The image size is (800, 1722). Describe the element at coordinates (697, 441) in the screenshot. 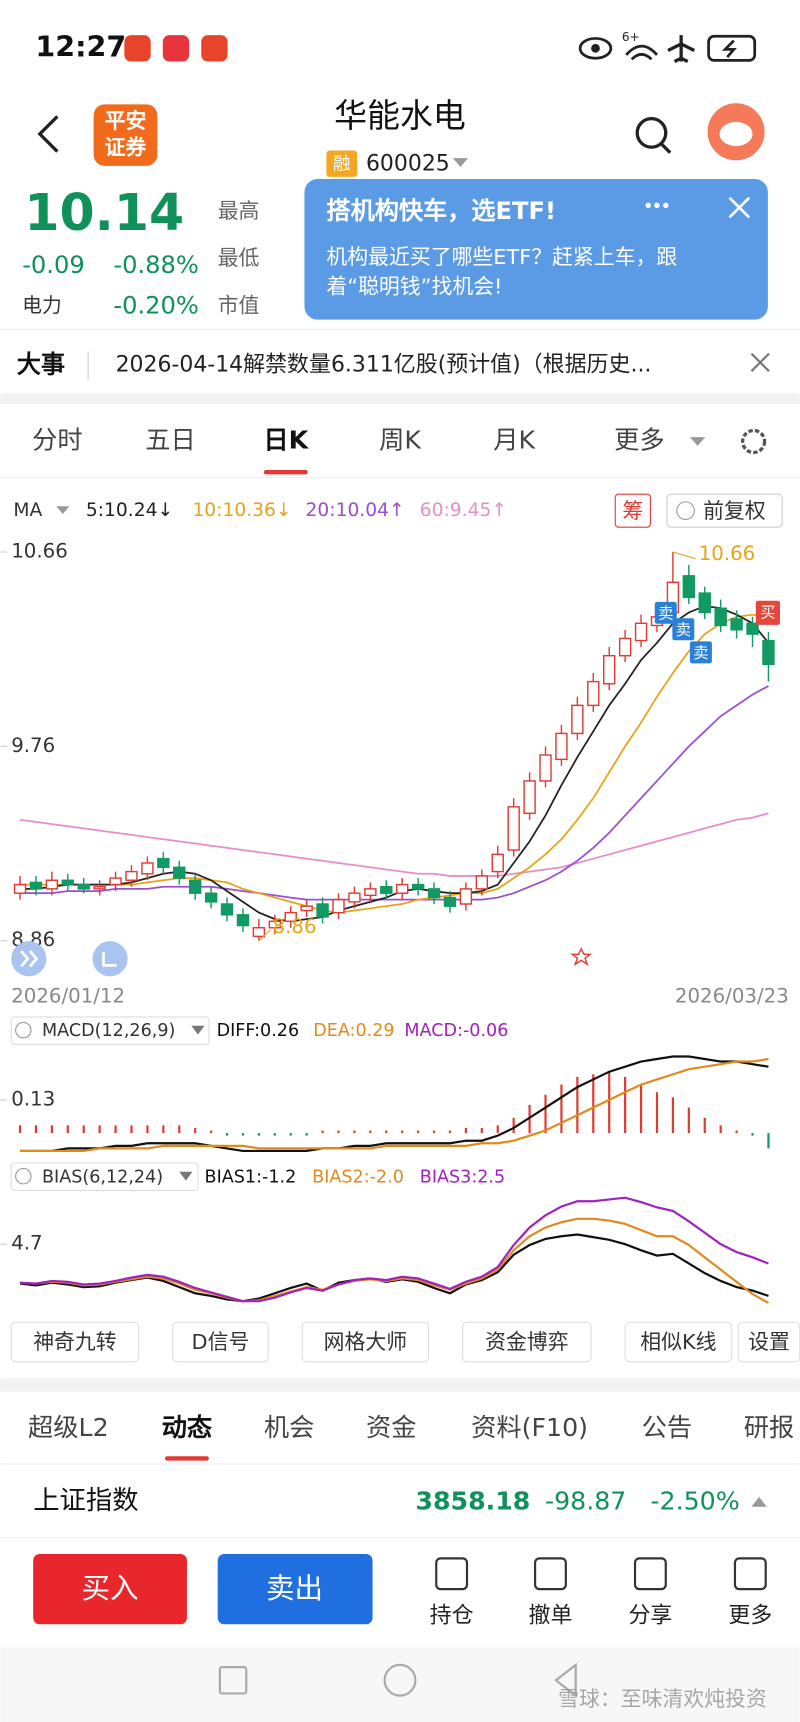

I see `more-dropdown` at that location.